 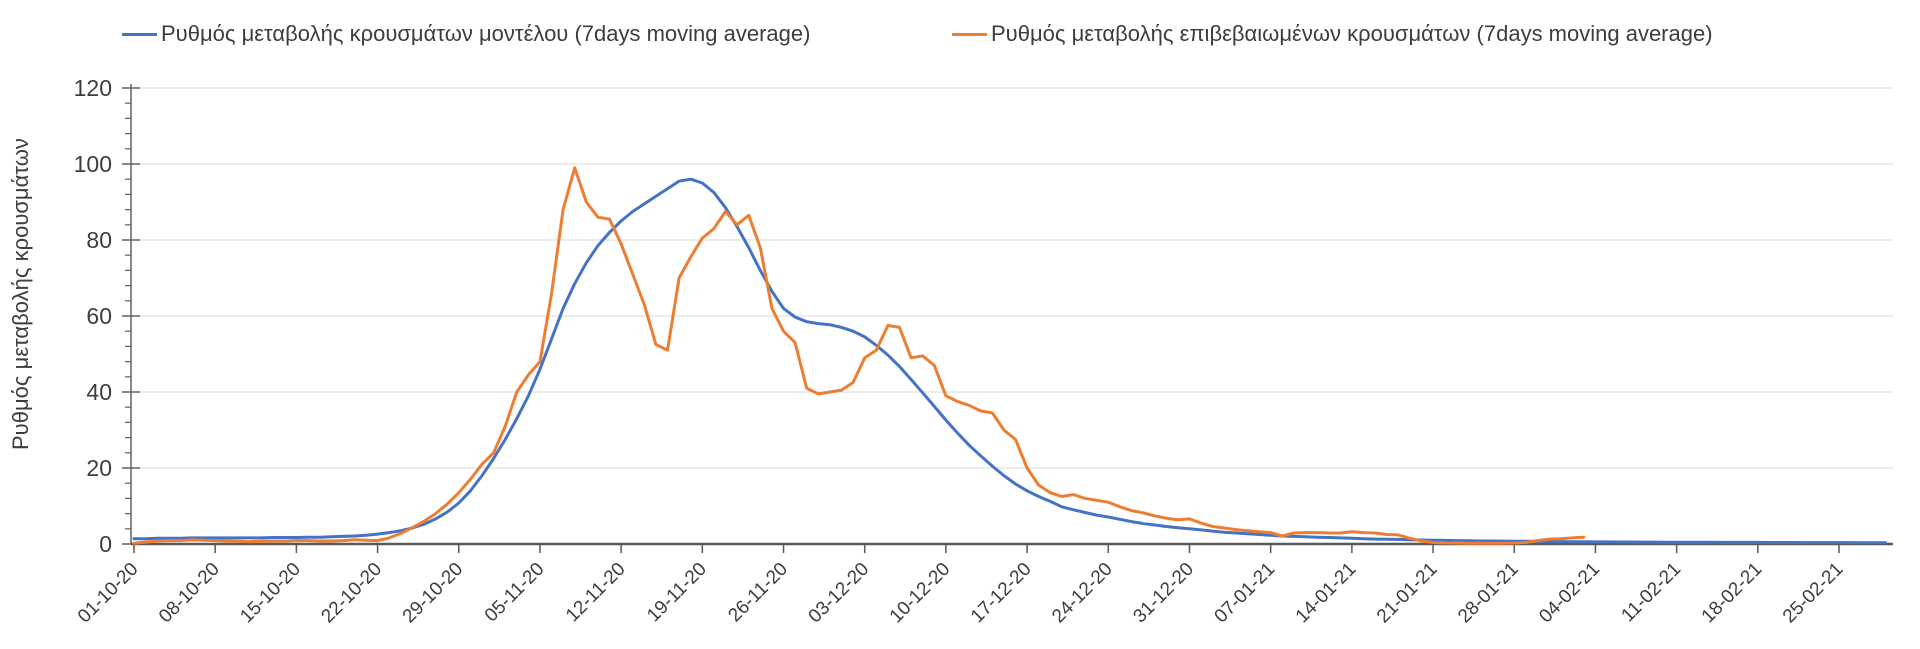 What do you see at coordinates (108, 593) in the screenshot?
I see `x-tick-label: 01-10-20` at bounding box center [108, 593].